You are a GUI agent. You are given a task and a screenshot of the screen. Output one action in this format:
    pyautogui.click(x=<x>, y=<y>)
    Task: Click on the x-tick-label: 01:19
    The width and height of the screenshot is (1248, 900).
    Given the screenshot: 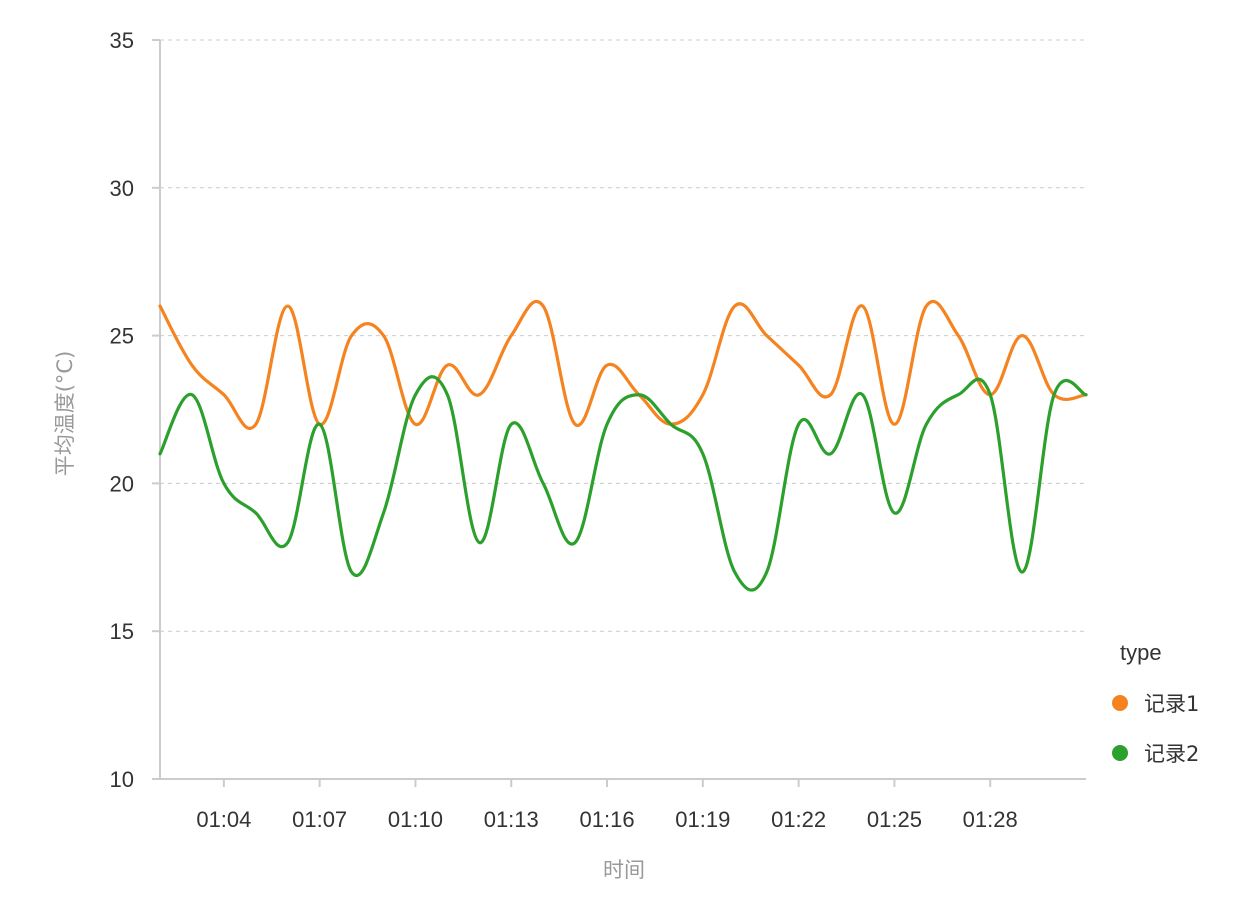 What is the action you would take?
    pyautogui.click(x=702, y=819)
    